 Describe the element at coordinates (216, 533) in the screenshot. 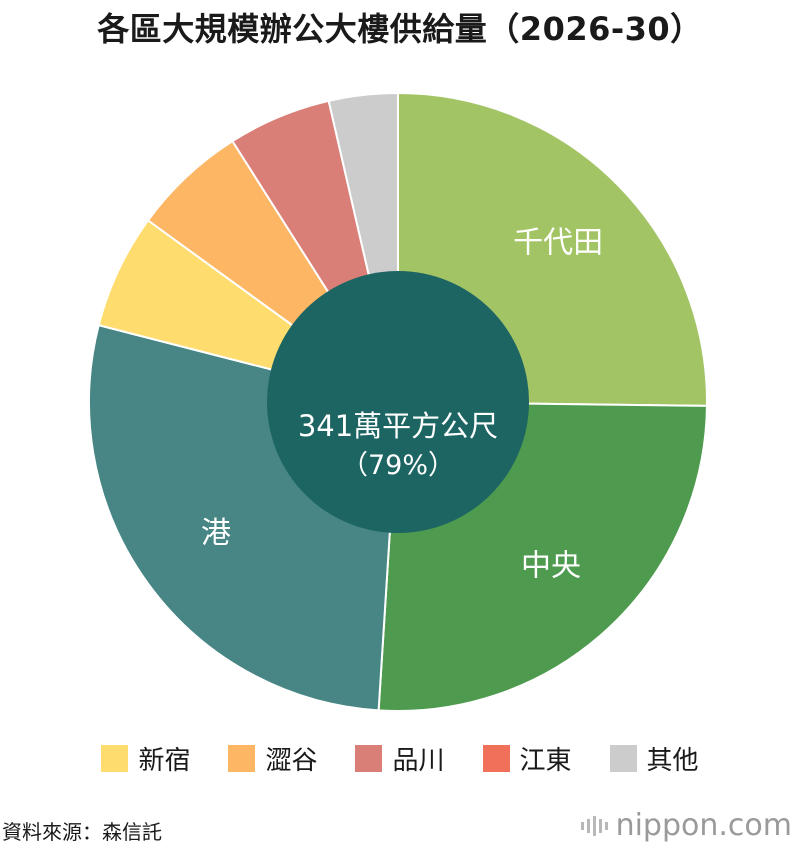

I see `slice-label: 港` at that location.